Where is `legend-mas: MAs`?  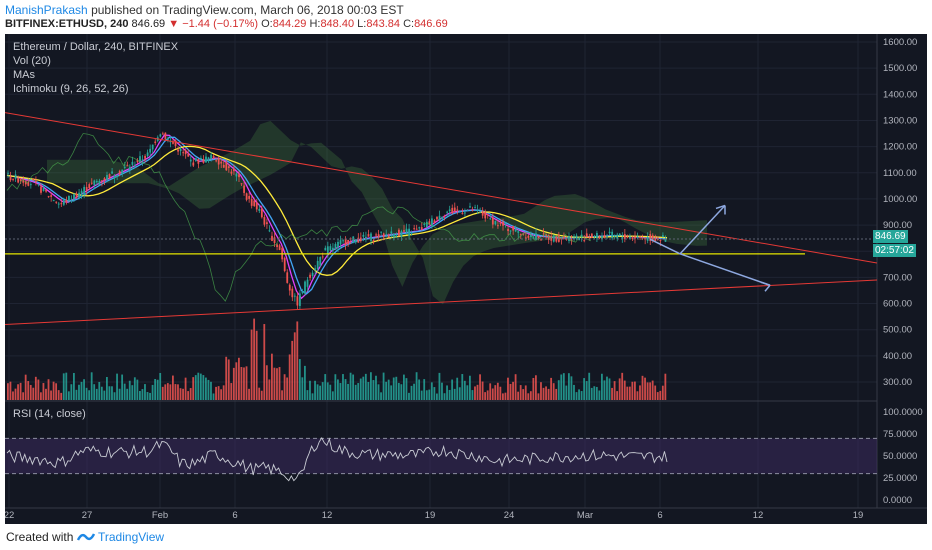
legend-mas: MAs is located at coordinates (24, 75).